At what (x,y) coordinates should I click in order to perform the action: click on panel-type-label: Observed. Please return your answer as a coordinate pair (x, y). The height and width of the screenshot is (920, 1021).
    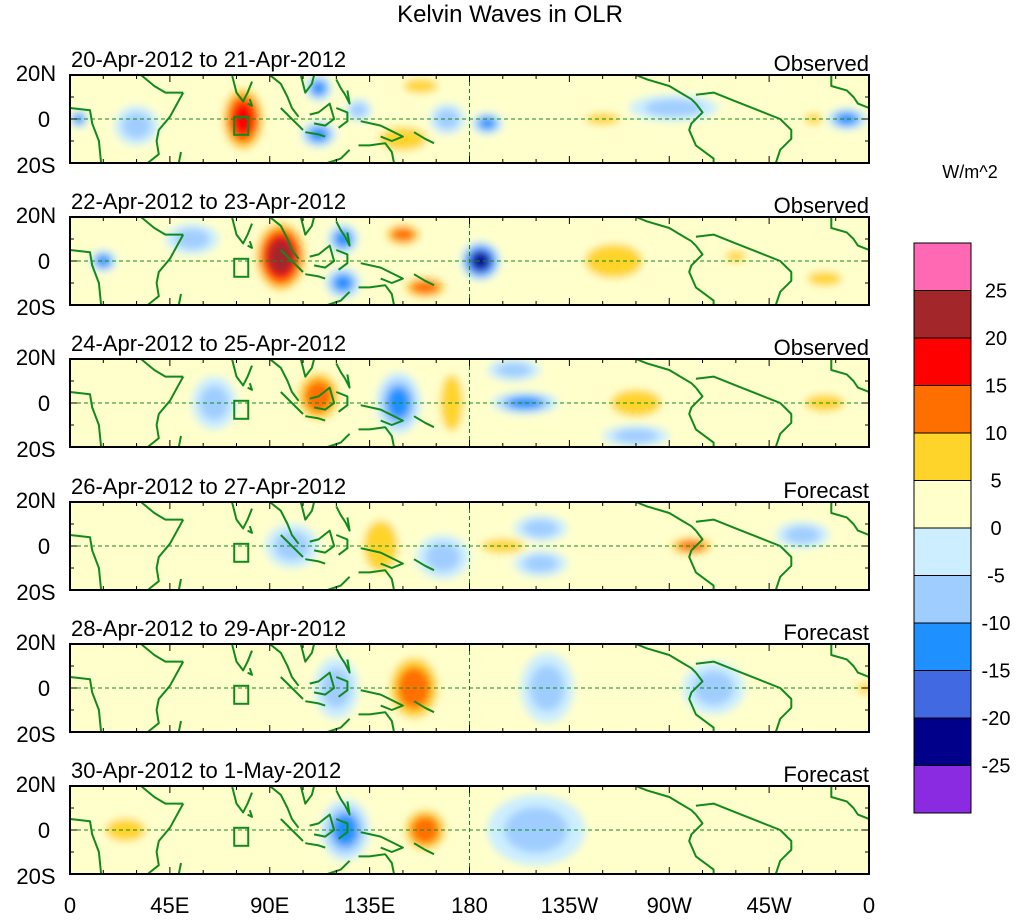
    Looking at the image, I should click on (821, 205).